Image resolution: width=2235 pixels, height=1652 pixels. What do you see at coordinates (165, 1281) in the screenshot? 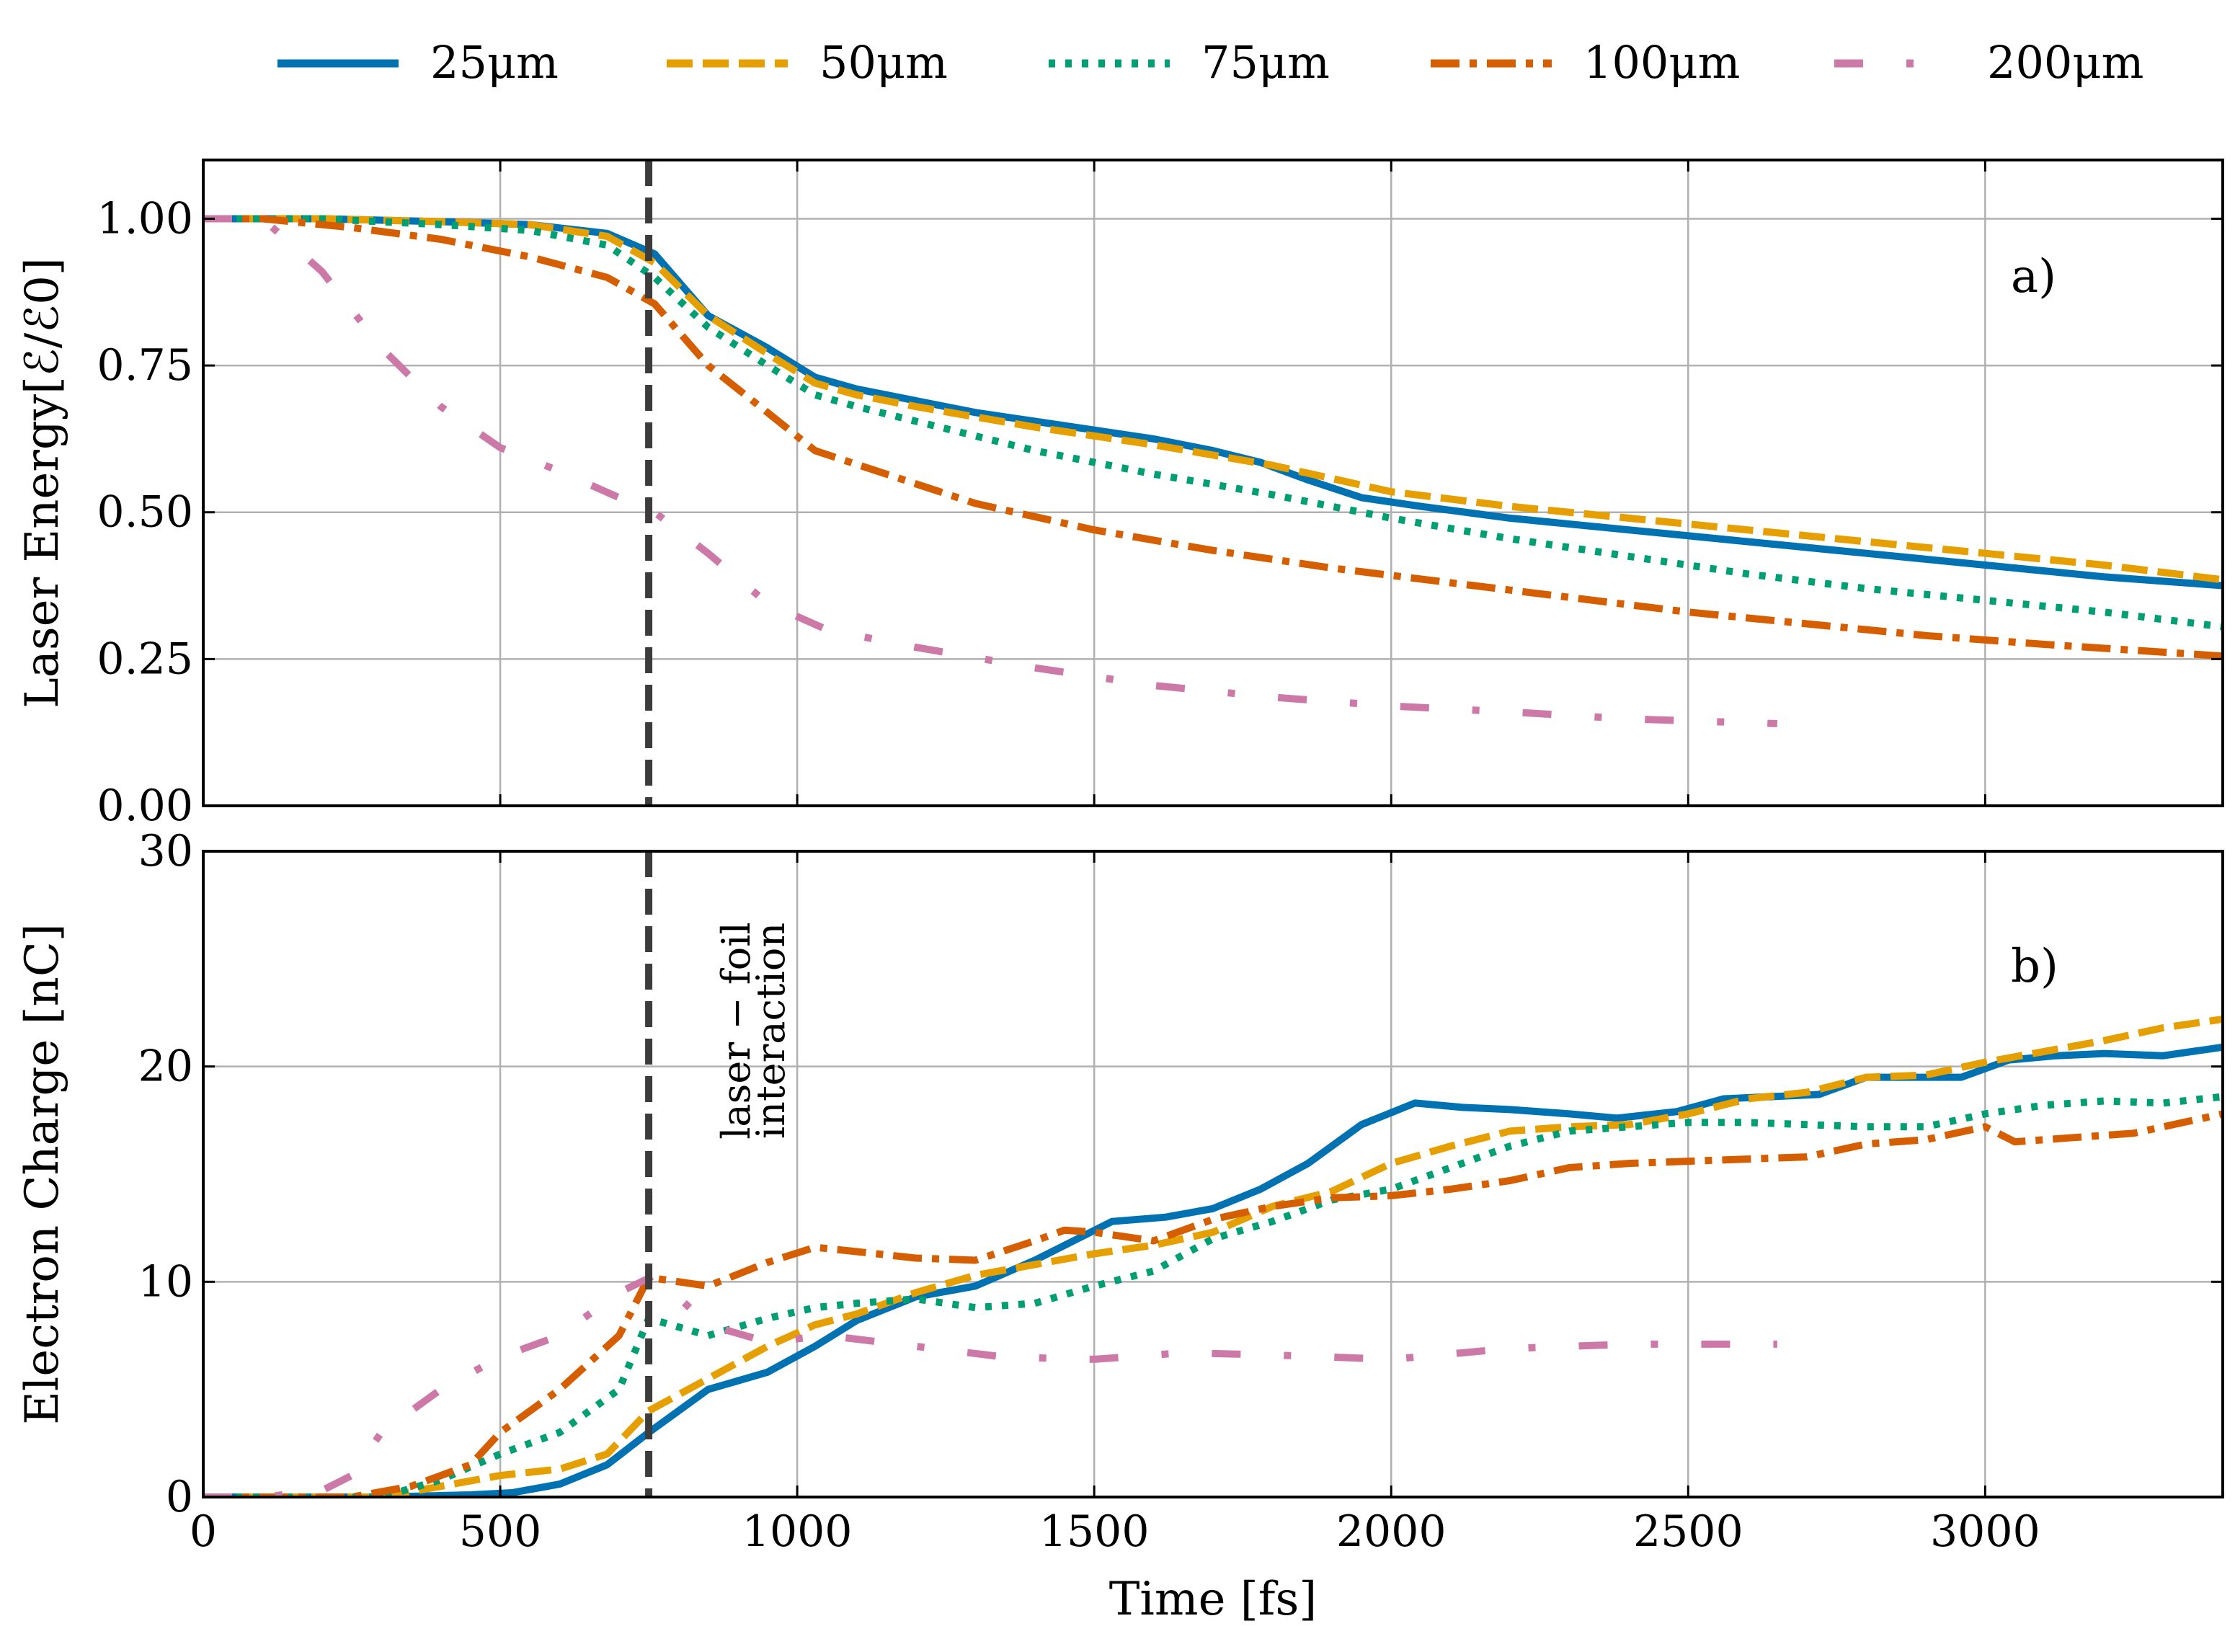
I see `panel-b-y-tick-label-1: 10` at bounding box center [165, 1281].